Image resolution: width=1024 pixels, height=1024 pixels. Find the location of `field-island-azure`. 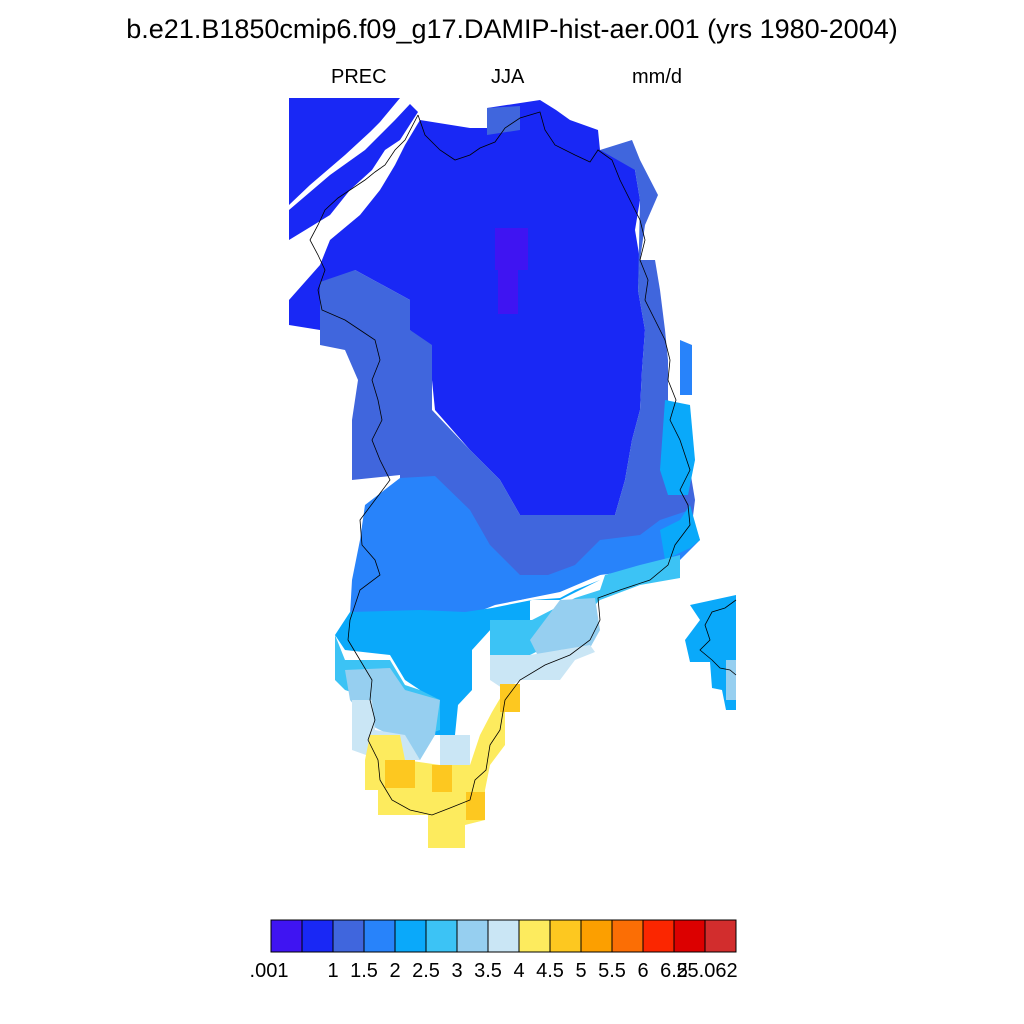

field-island-azure is located at coordinates (710, 652).